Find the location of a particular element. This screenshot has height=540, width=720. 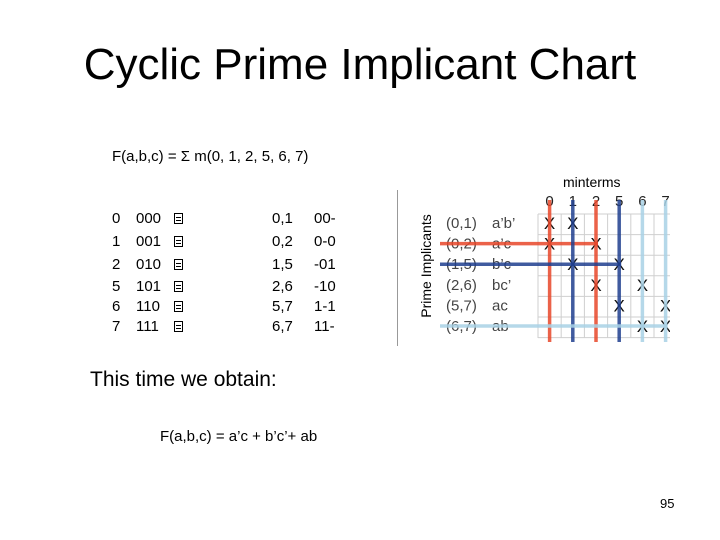

minterm-number: 6 is located at coordinates (116, 306).